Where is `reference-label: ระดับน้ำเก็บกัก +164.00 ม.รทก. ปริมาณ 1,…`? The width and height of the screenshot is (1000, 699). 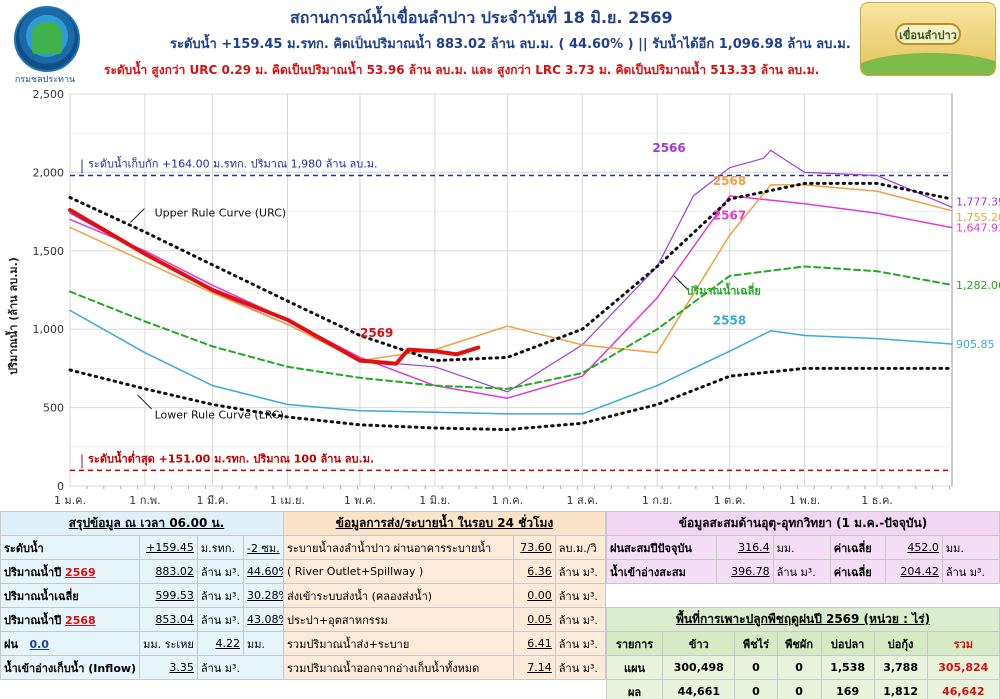 reference-label: ระดับน้ำเก็บกัก +164.00 ม.รทก. ปริมาณ 1,… is located at coordinates (233, 163).